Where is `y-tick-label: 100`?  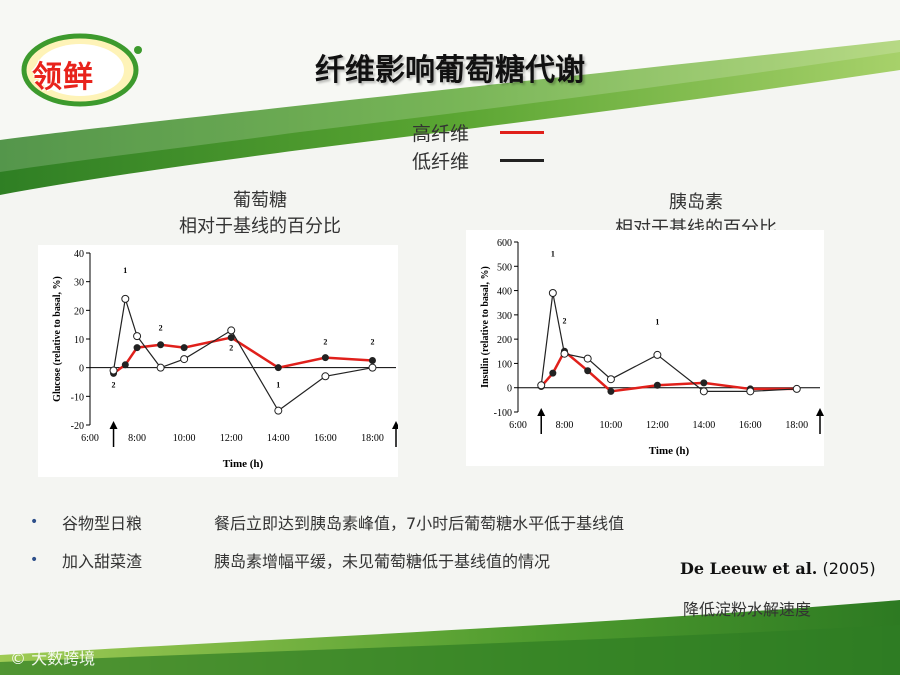 y-tick-label: 100 is located at coordinates (504, 364).